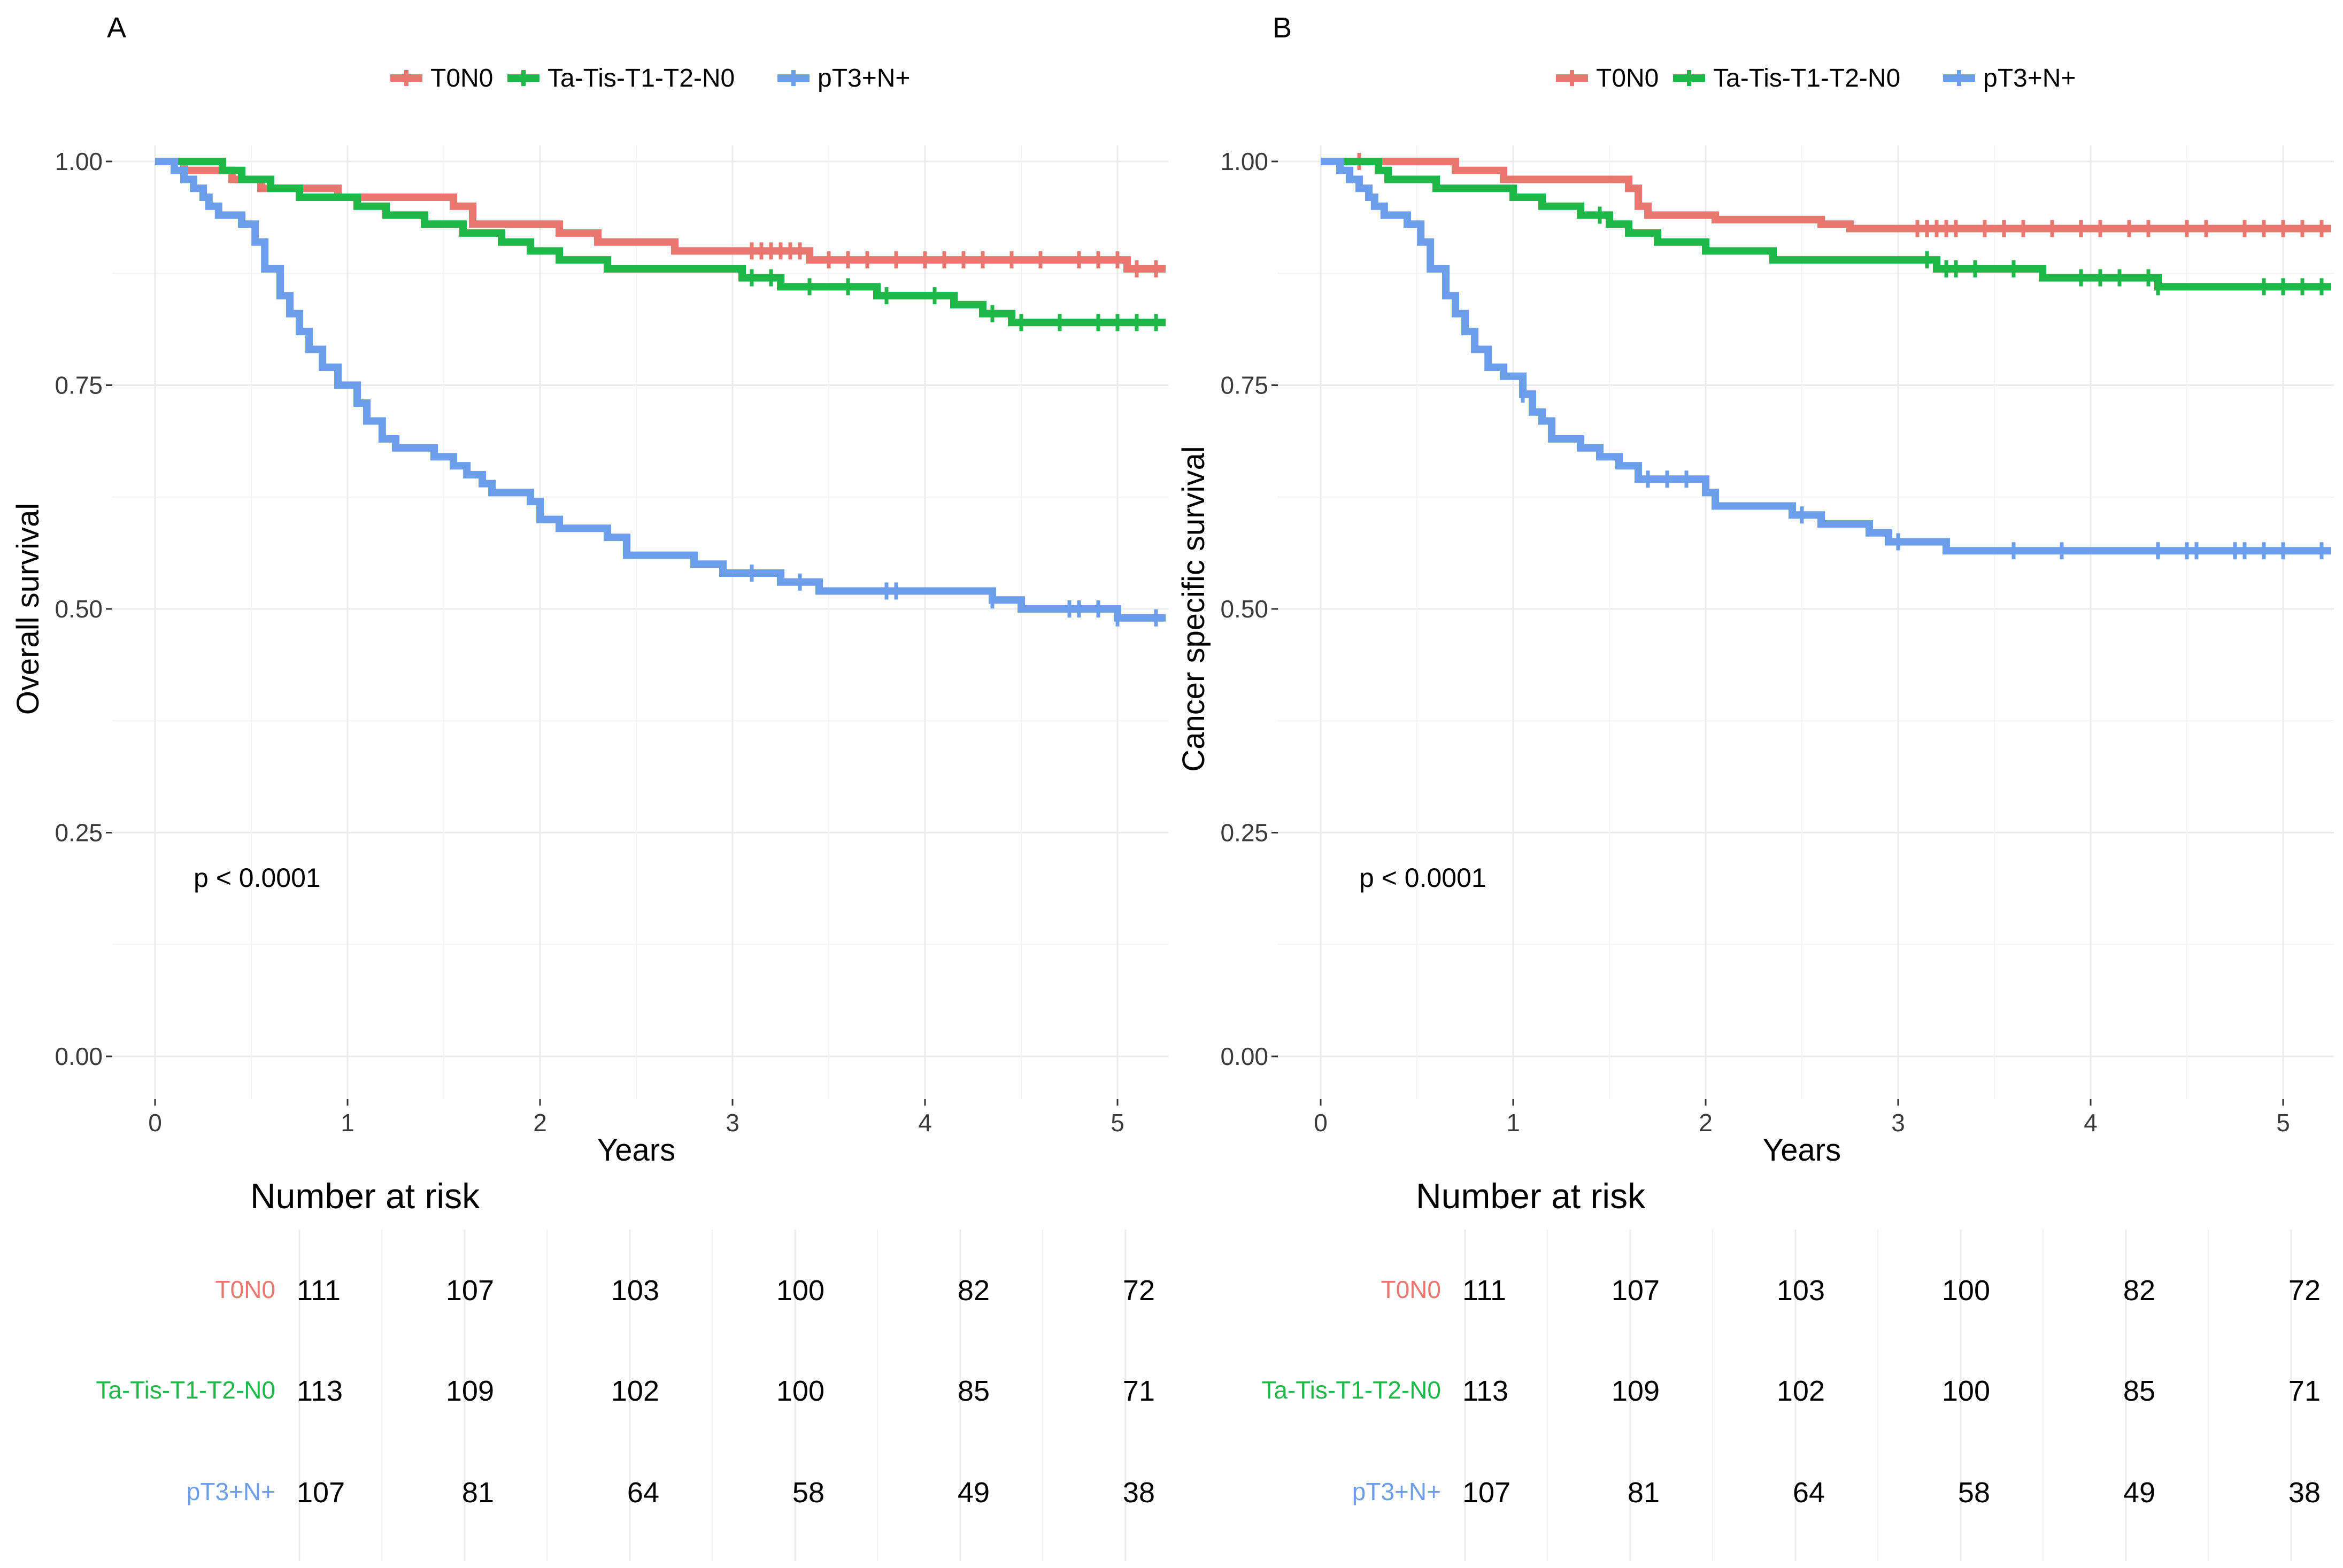  I want to click on risk-row-label: T0N0, so click(1411, 1289).